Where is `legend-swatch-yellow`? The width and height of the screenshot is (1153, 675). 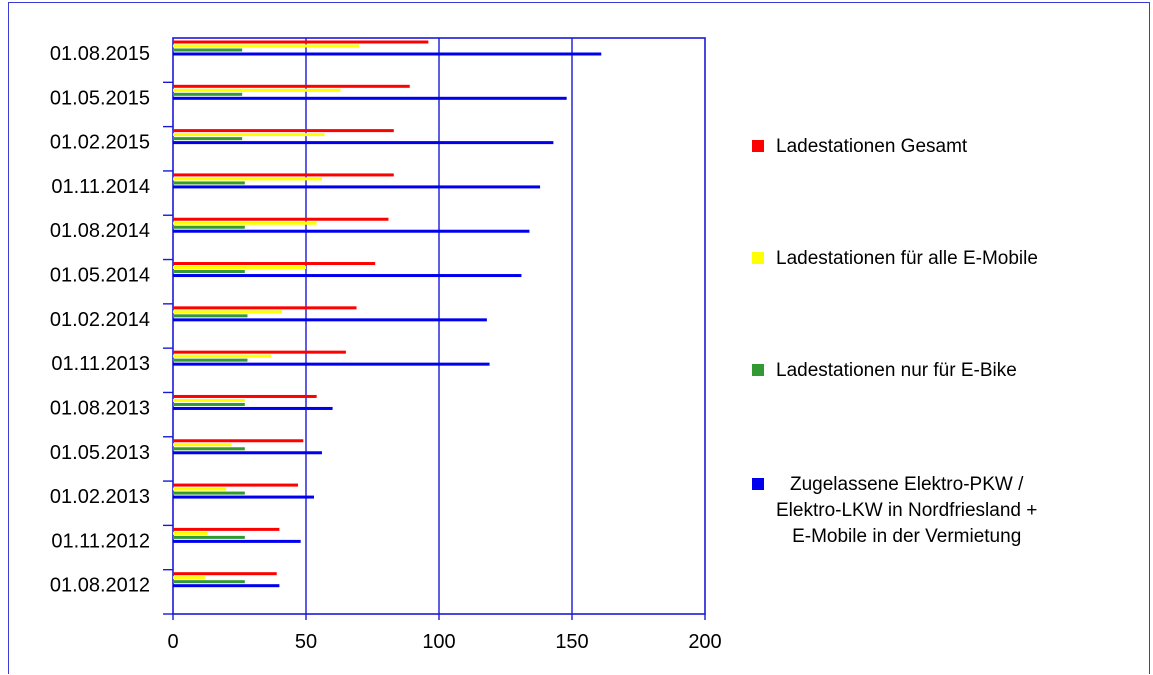
legend-swatch-yellow is located at coordinates (758, 258).